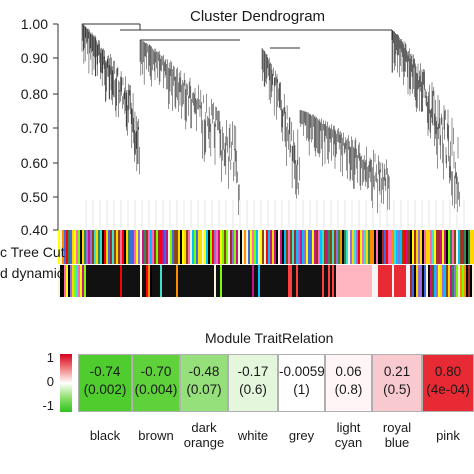 Image resolution: width=474 pixels, height=474 pixels. Describe the element at coordinates (301, 435) in the screenshot. I see `module-label-4: grey` at that location.